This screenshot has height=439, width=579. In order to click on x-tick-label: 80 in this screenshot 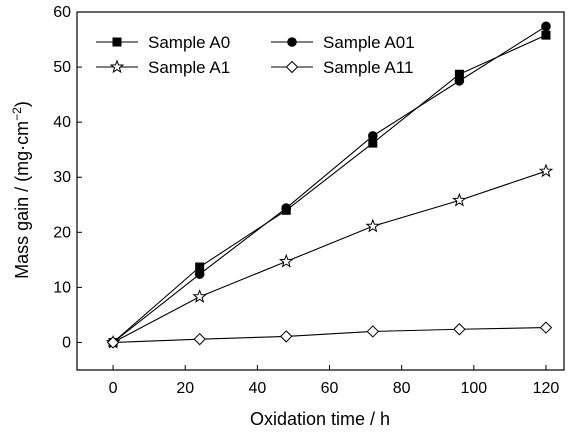, I will do `click(402, 388)`.